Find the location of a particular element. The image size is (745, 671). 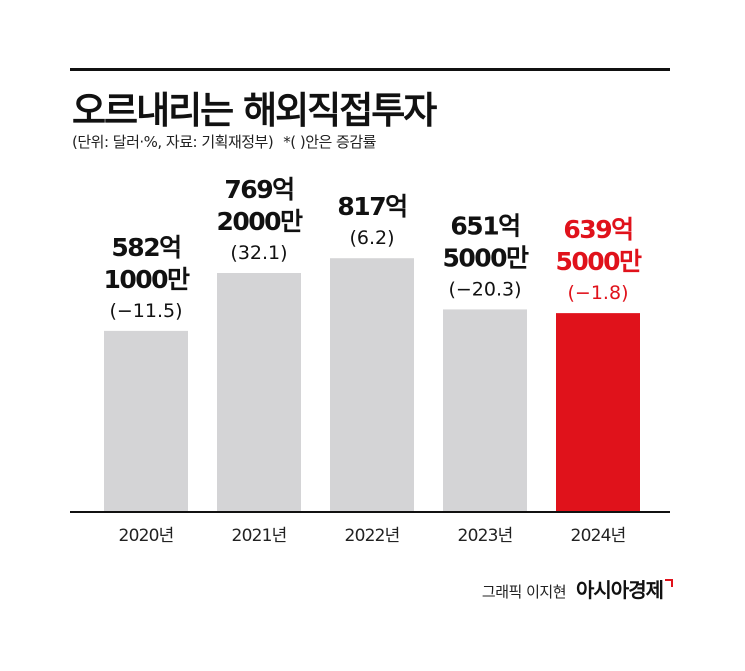

x-tick-label: 2024년 is located at coordinates (598, 536).